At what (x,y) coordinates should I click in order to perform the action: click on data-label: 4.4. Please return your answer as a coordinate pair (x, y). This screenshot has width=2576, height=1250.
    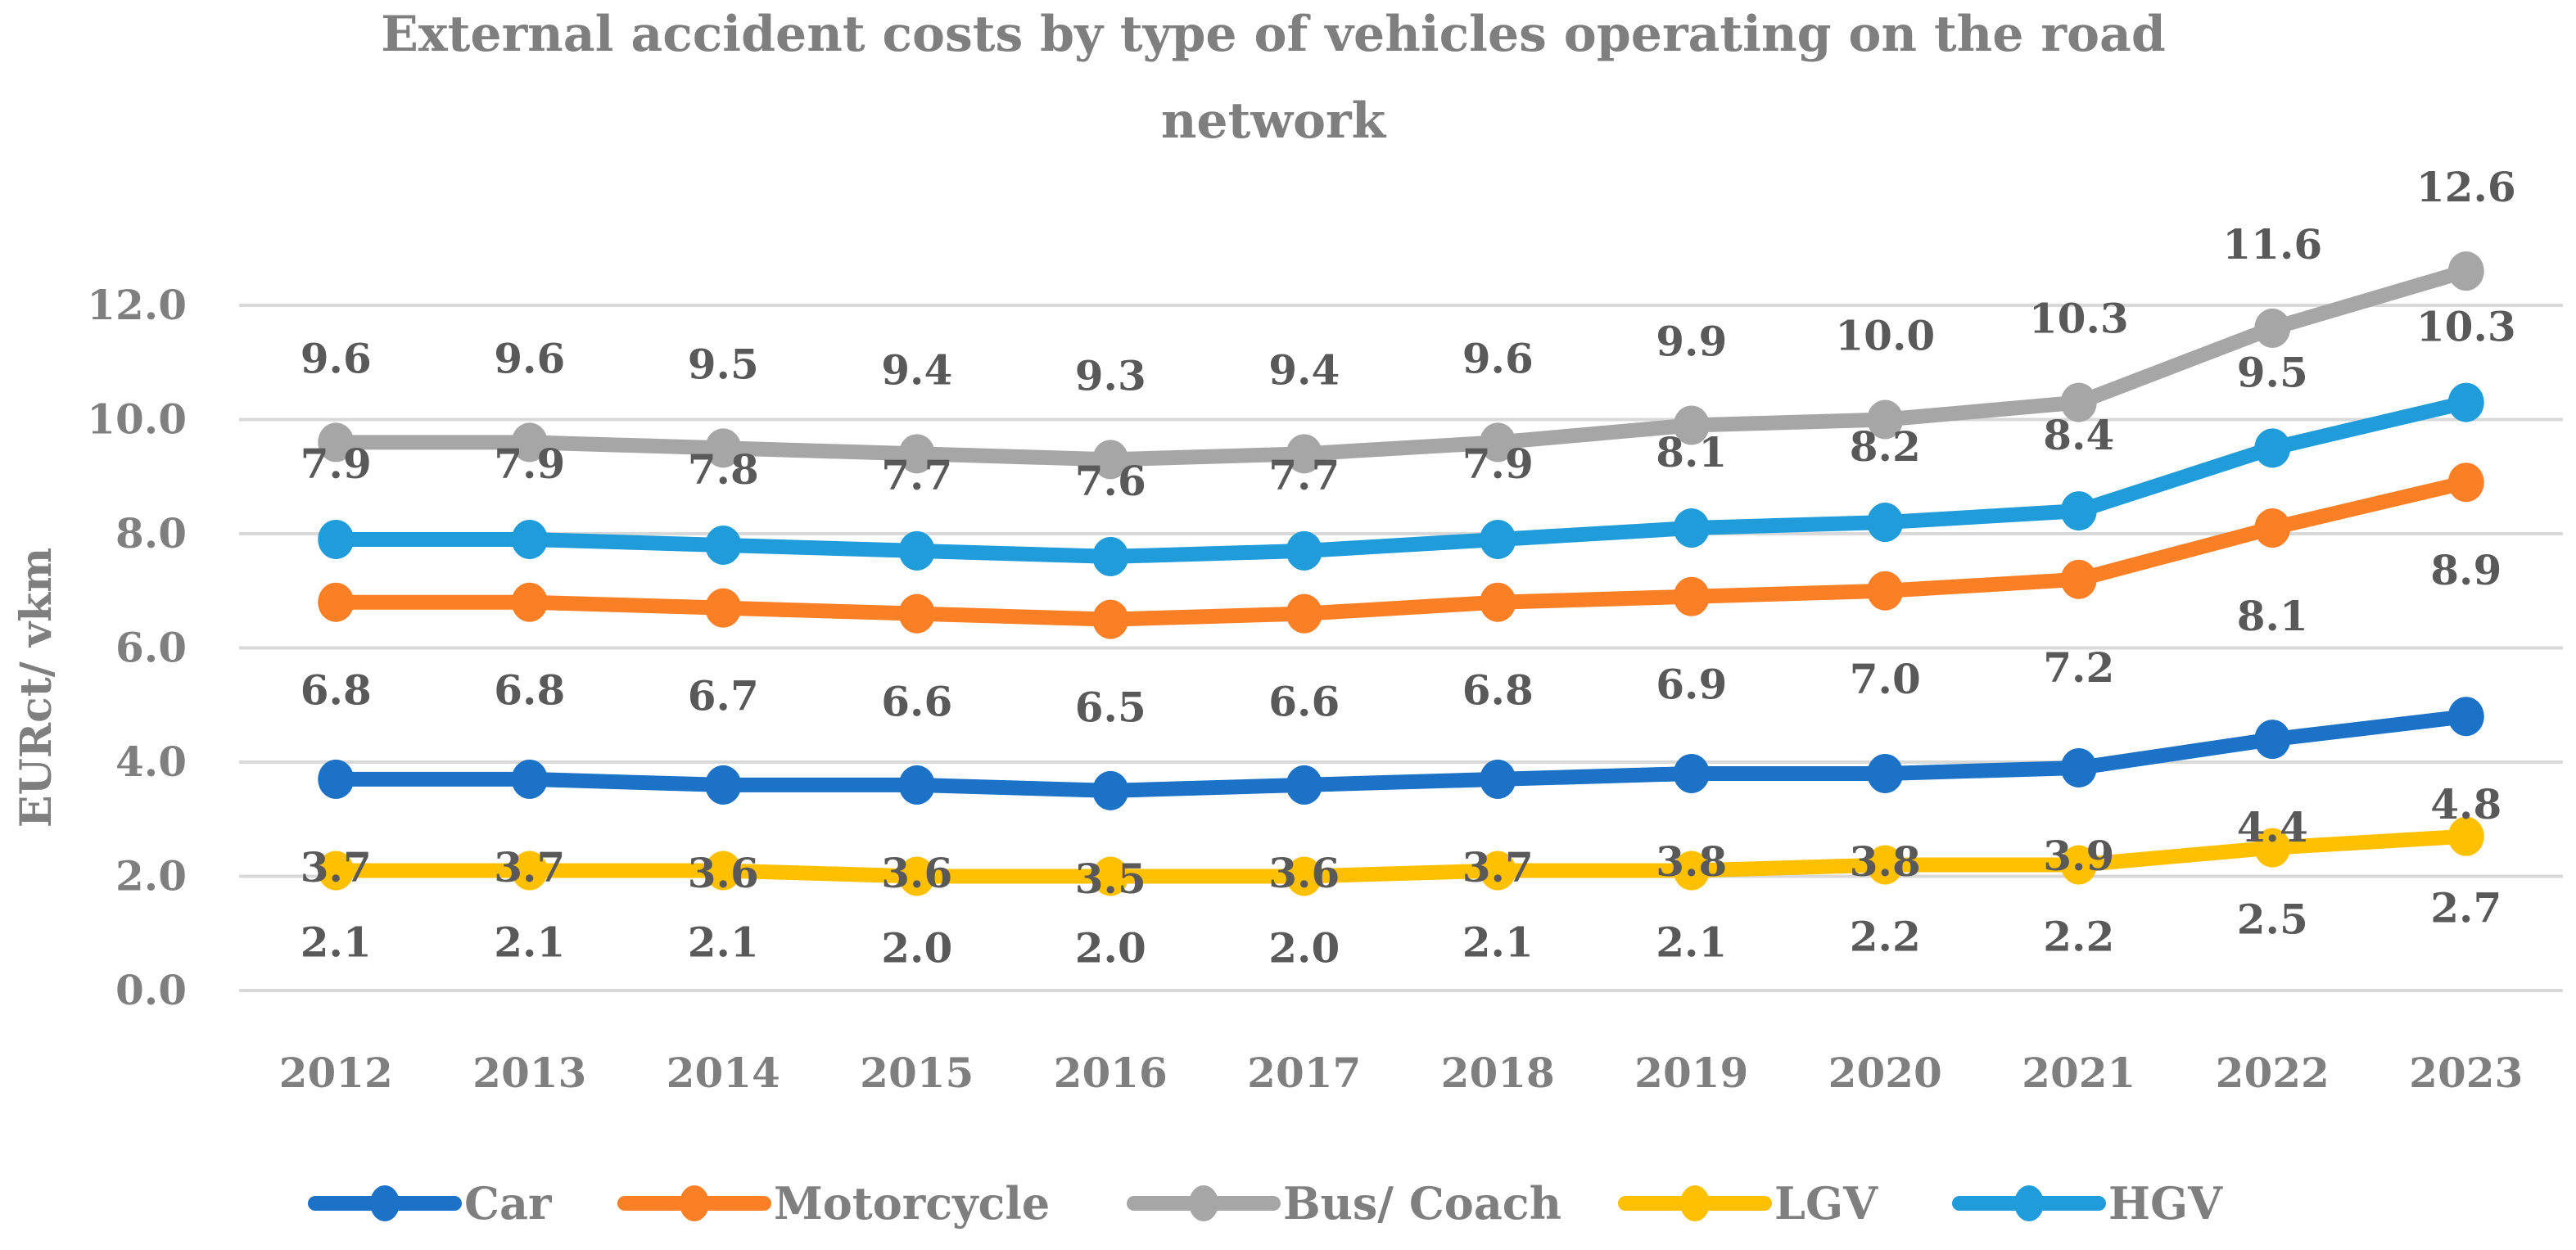
    Looking at the image, I should click on (2272, 827).